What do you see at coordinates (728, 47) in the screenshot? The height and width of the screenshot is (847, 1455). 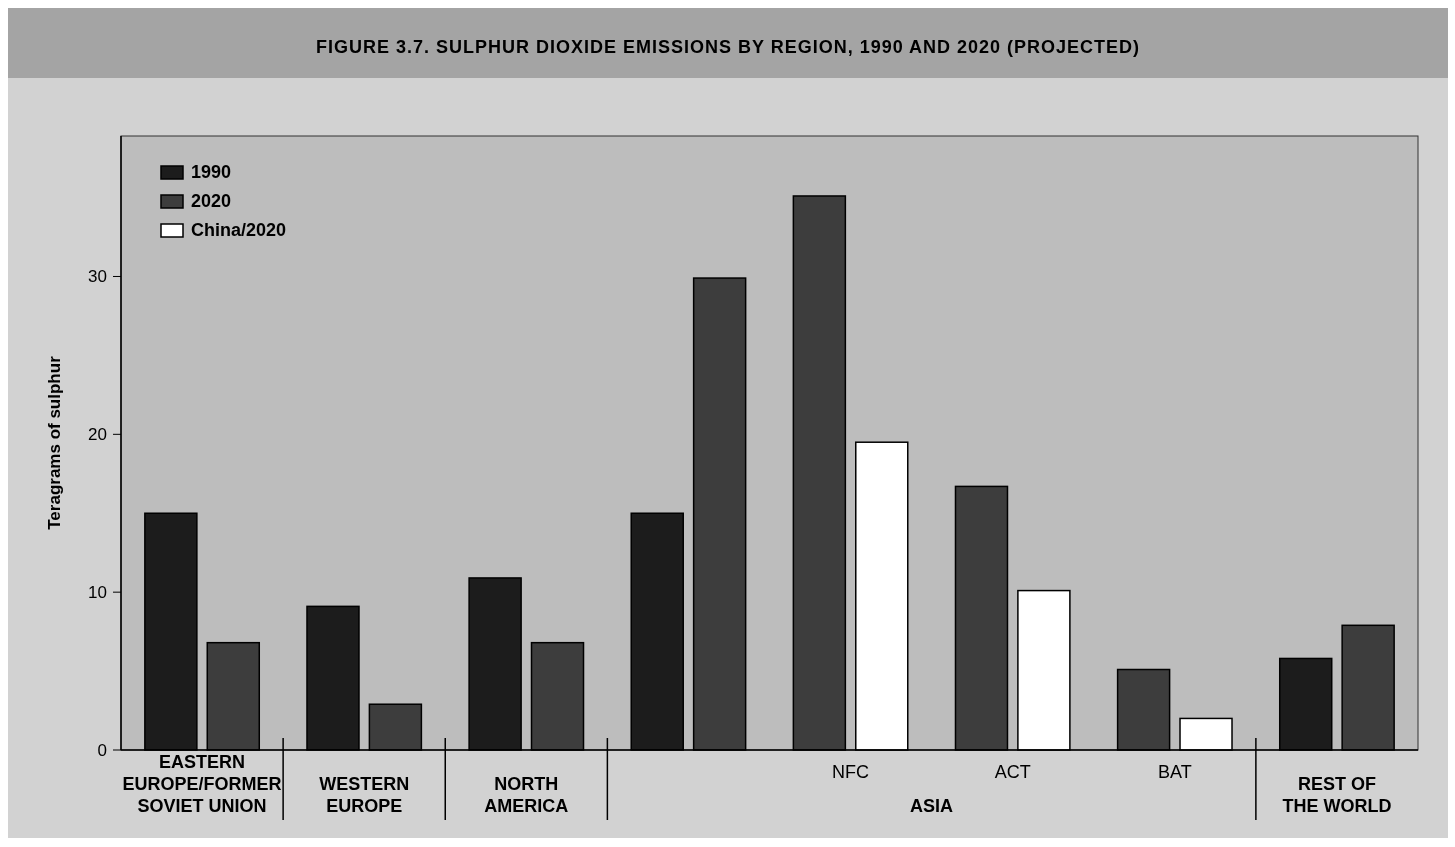 I see `chart-title: FIGURE 3.7. SULPHUR DIOXIDE EMISSIONS BY REGION, 1990 AND 2020 (PROJECTED)` at bounding box center [728, 47].